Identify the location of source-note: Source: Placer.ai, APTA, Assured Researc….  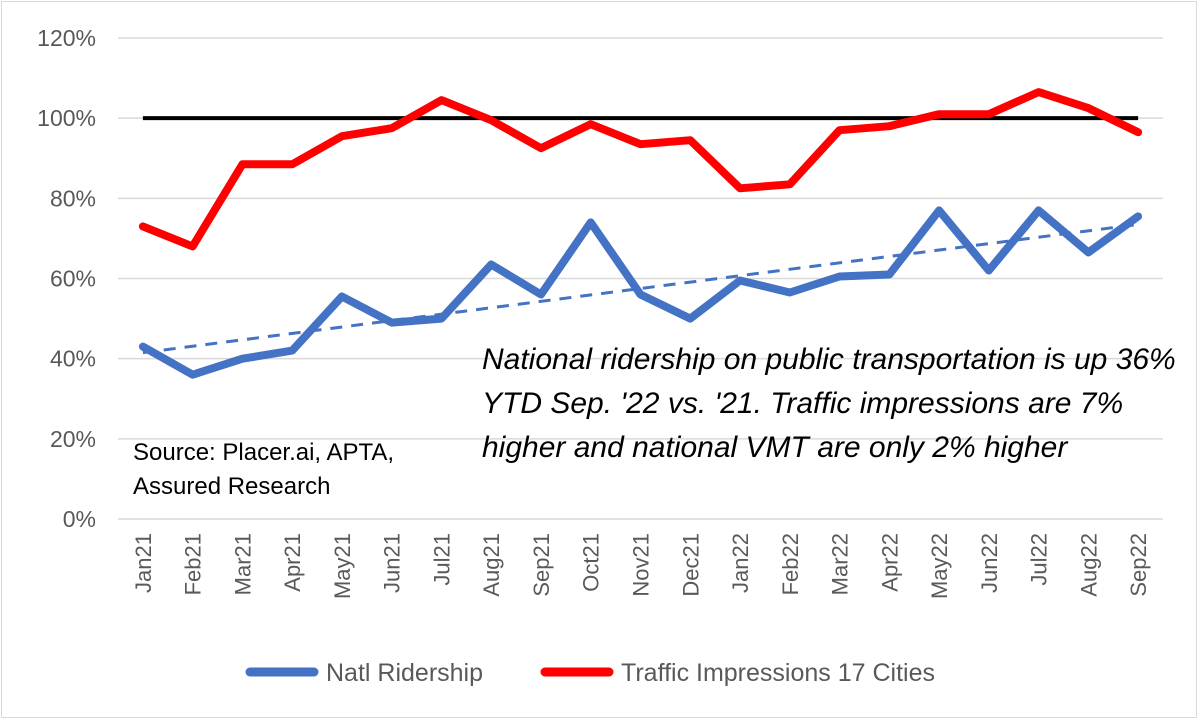
(264, 469).